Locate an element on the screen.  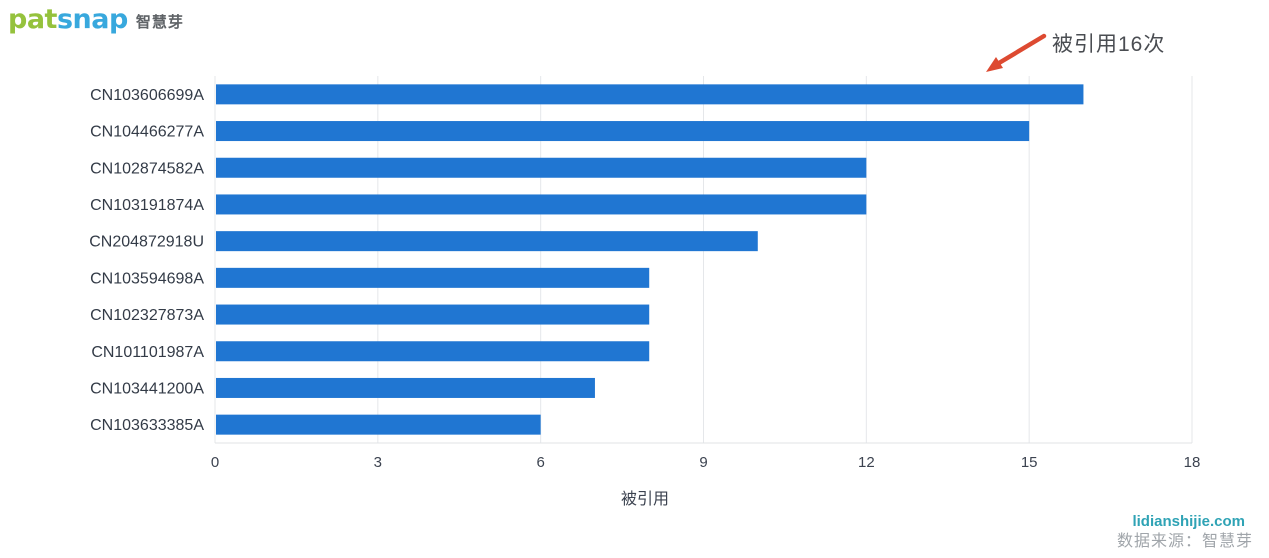
annotation-label: 被引用16次 is located at coordinates (1109, 44).